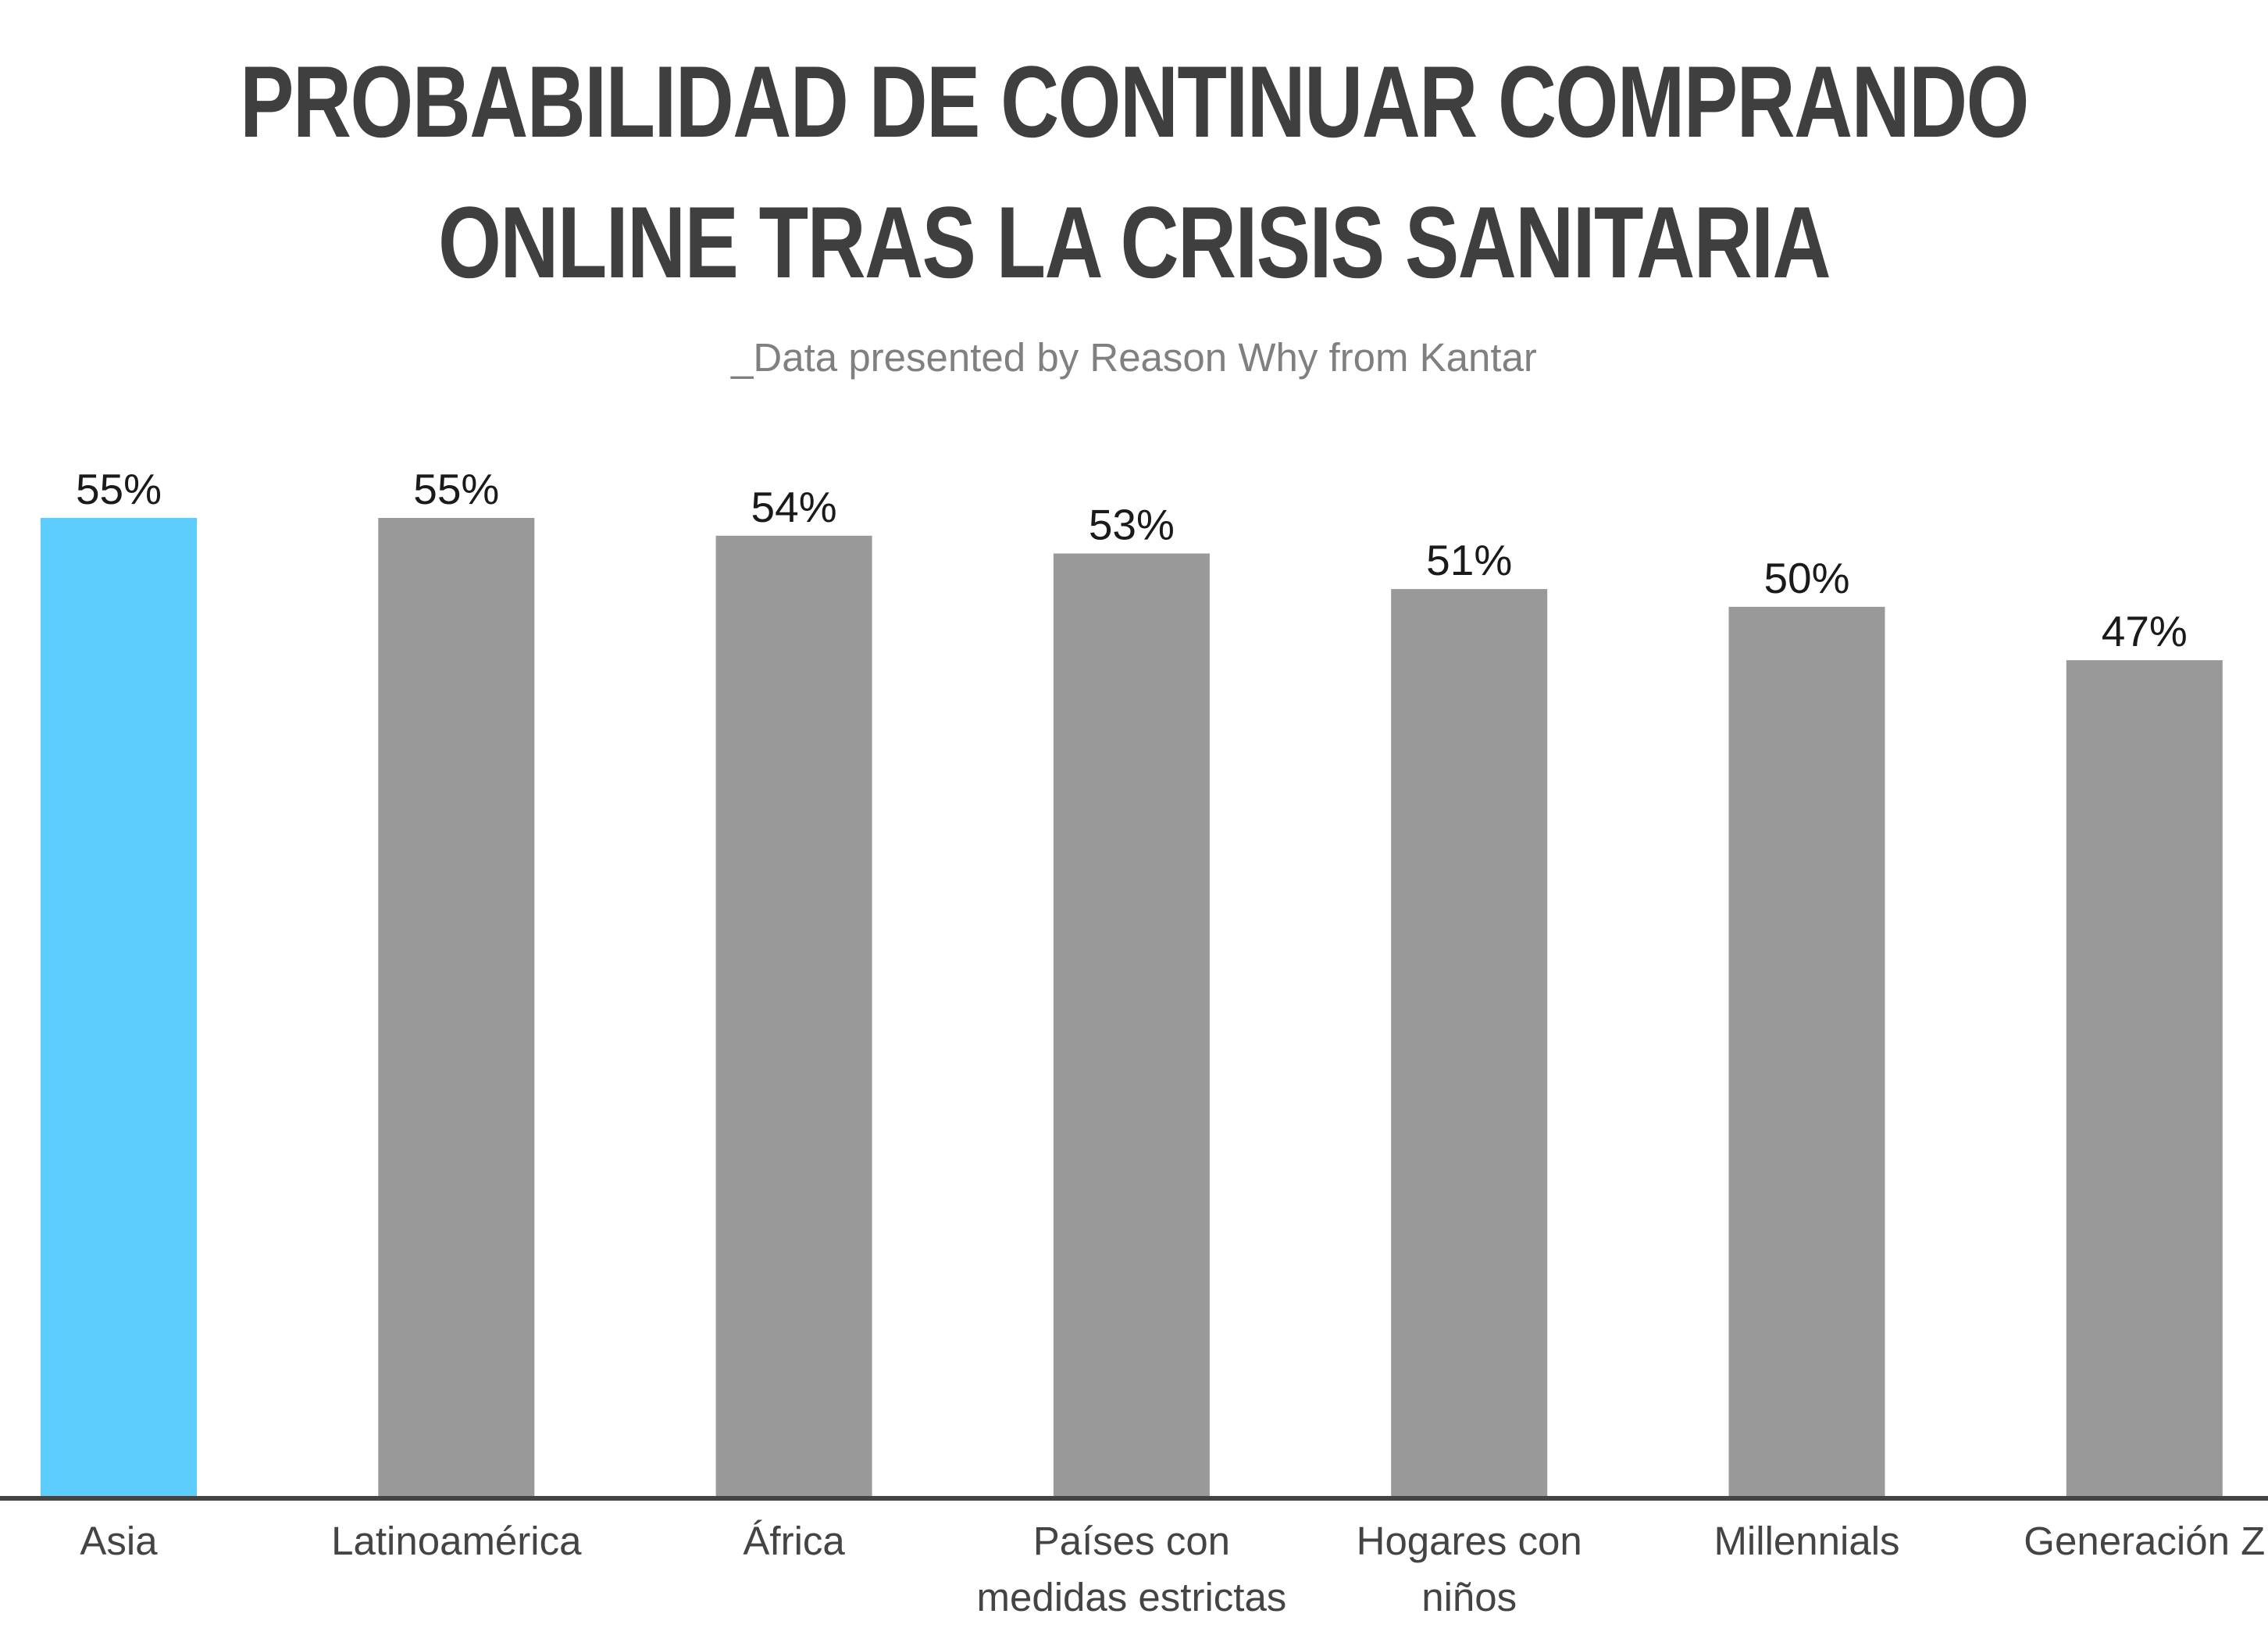  I want to click on category-label-2: África, so click(794, 1541).